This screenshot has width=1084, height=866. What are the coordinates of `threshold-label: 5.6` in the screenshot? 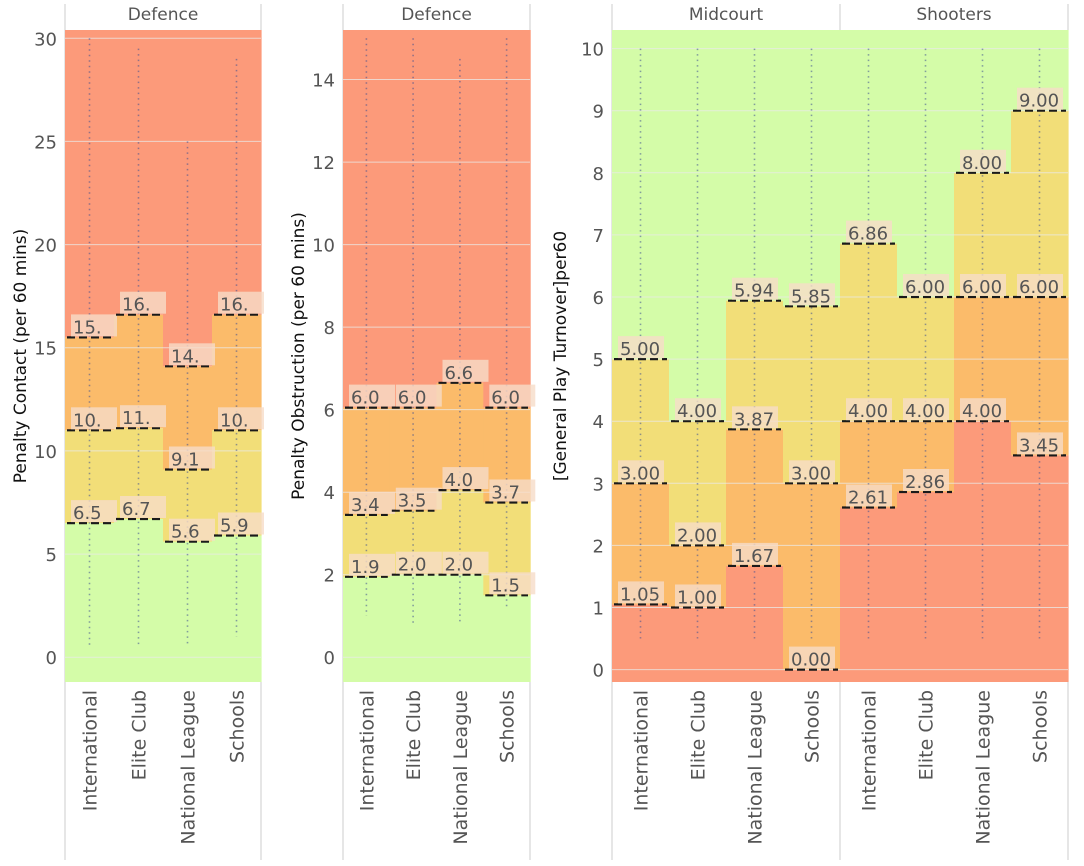 It's located at (185, 532).